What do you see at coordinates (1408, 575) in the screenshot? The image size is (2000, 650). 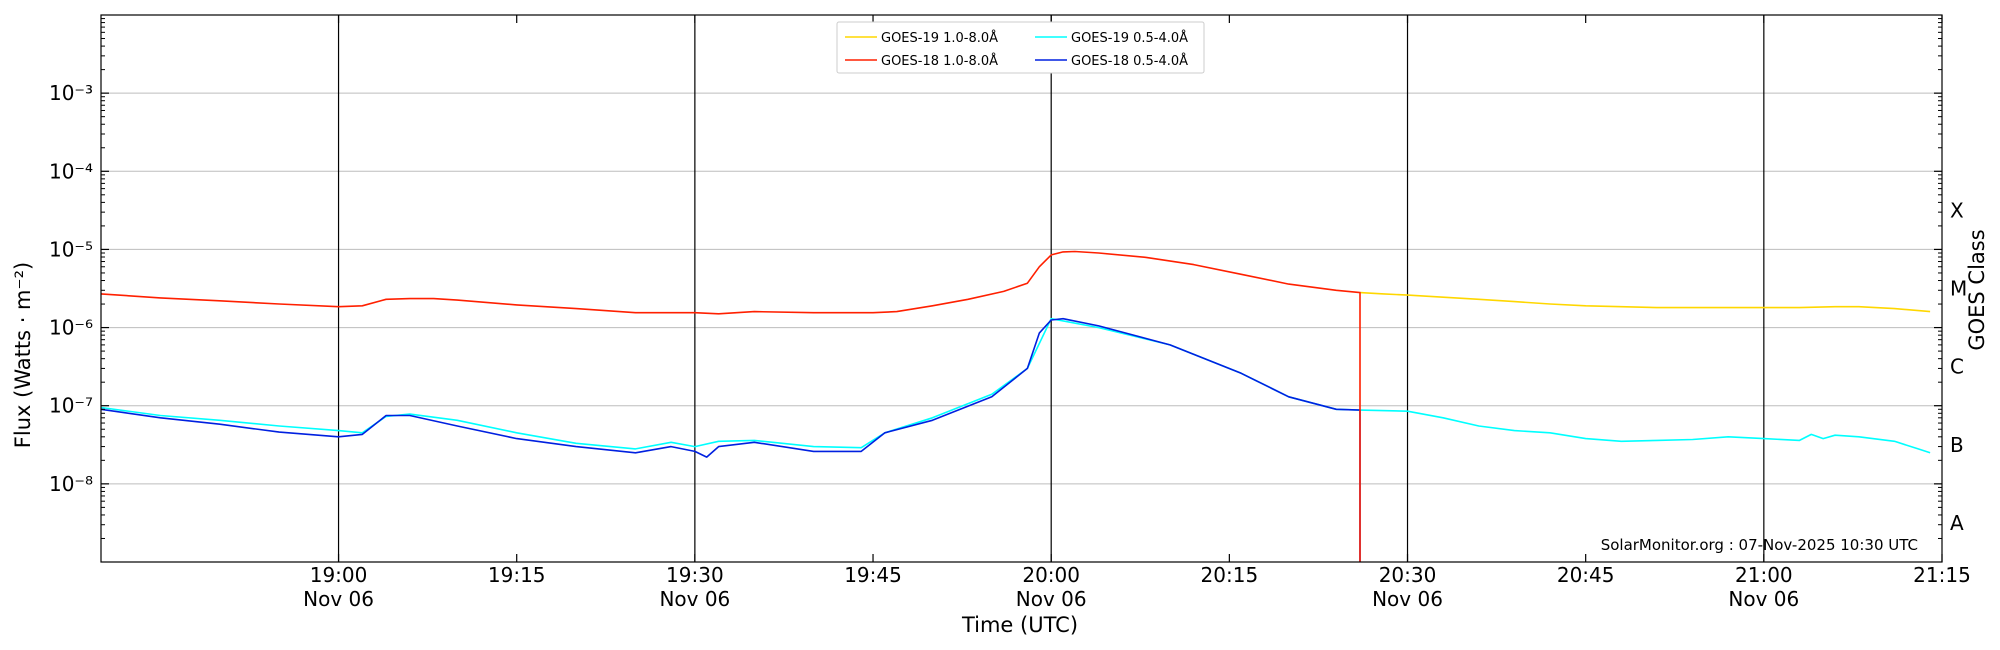 I see `x-tick-label: 20:30` at bounding box center [1408, 575].